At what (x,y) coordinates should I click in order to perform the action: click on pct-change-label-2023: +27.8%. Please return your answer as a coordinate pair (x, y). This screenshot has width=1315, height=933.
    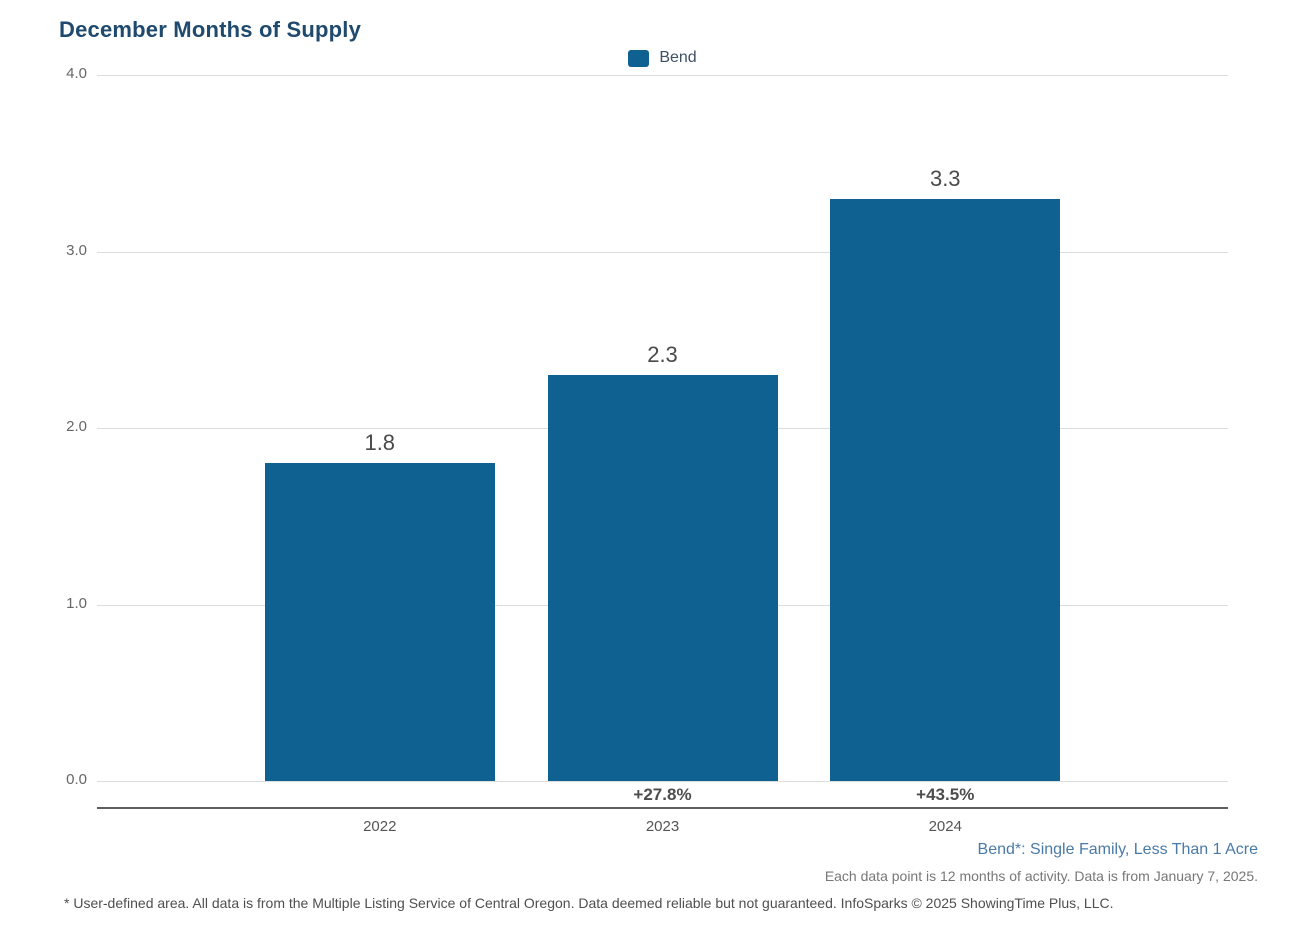
    Looking at the image, I should click on (662, 794).